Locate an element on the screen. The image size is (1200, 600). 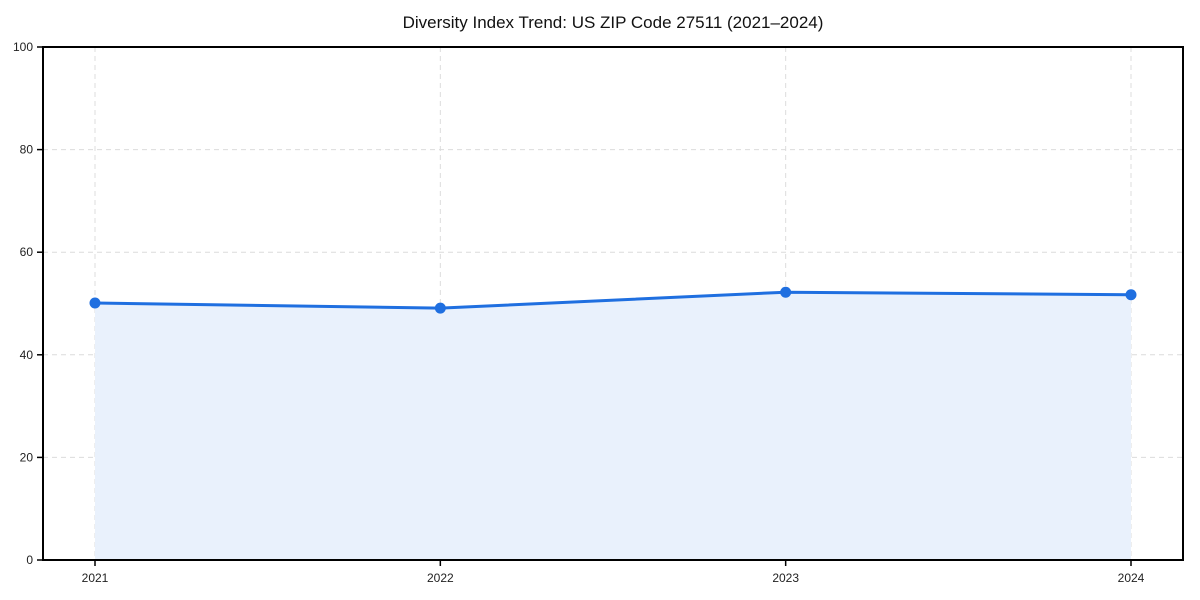
y-tick-label: 80 is located at coordinates (27, 150).